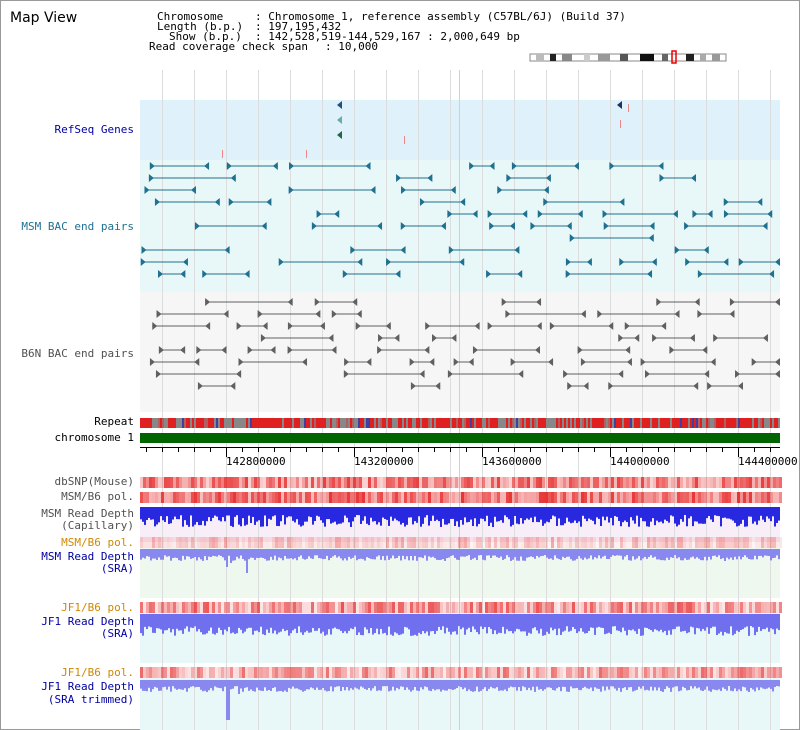  What do you see at coordinates (77, 353) in the screenshot?
I see `b6n-bac-label: B6N BAC end pairs` at bounding box center [77, 353].